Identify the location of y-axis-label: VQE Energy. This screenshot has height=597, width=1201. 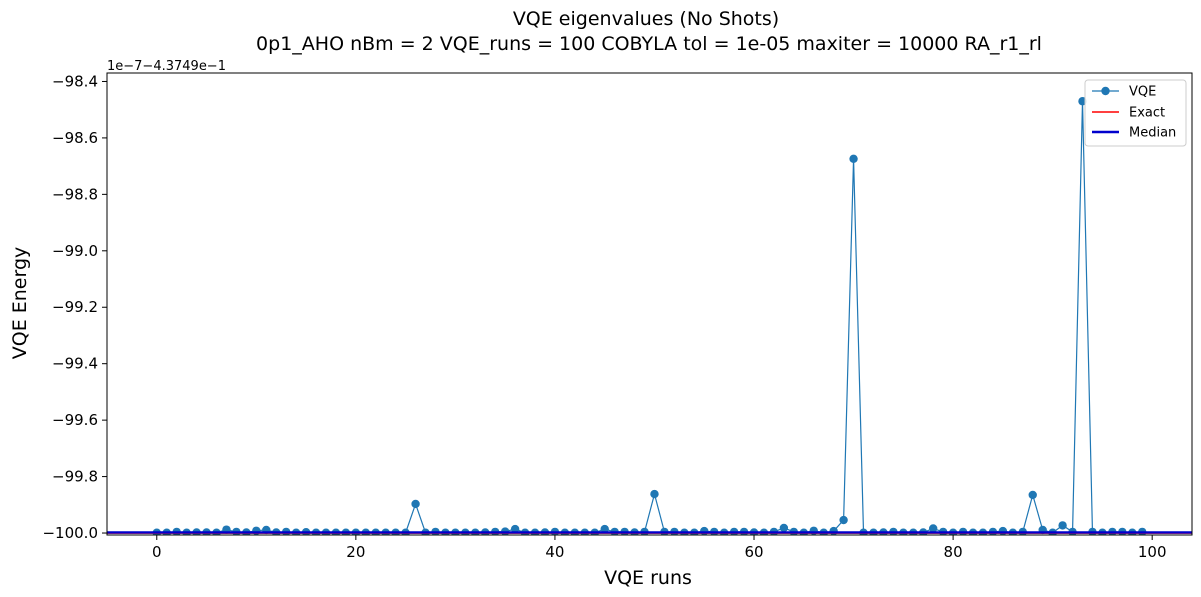
(20, 303).